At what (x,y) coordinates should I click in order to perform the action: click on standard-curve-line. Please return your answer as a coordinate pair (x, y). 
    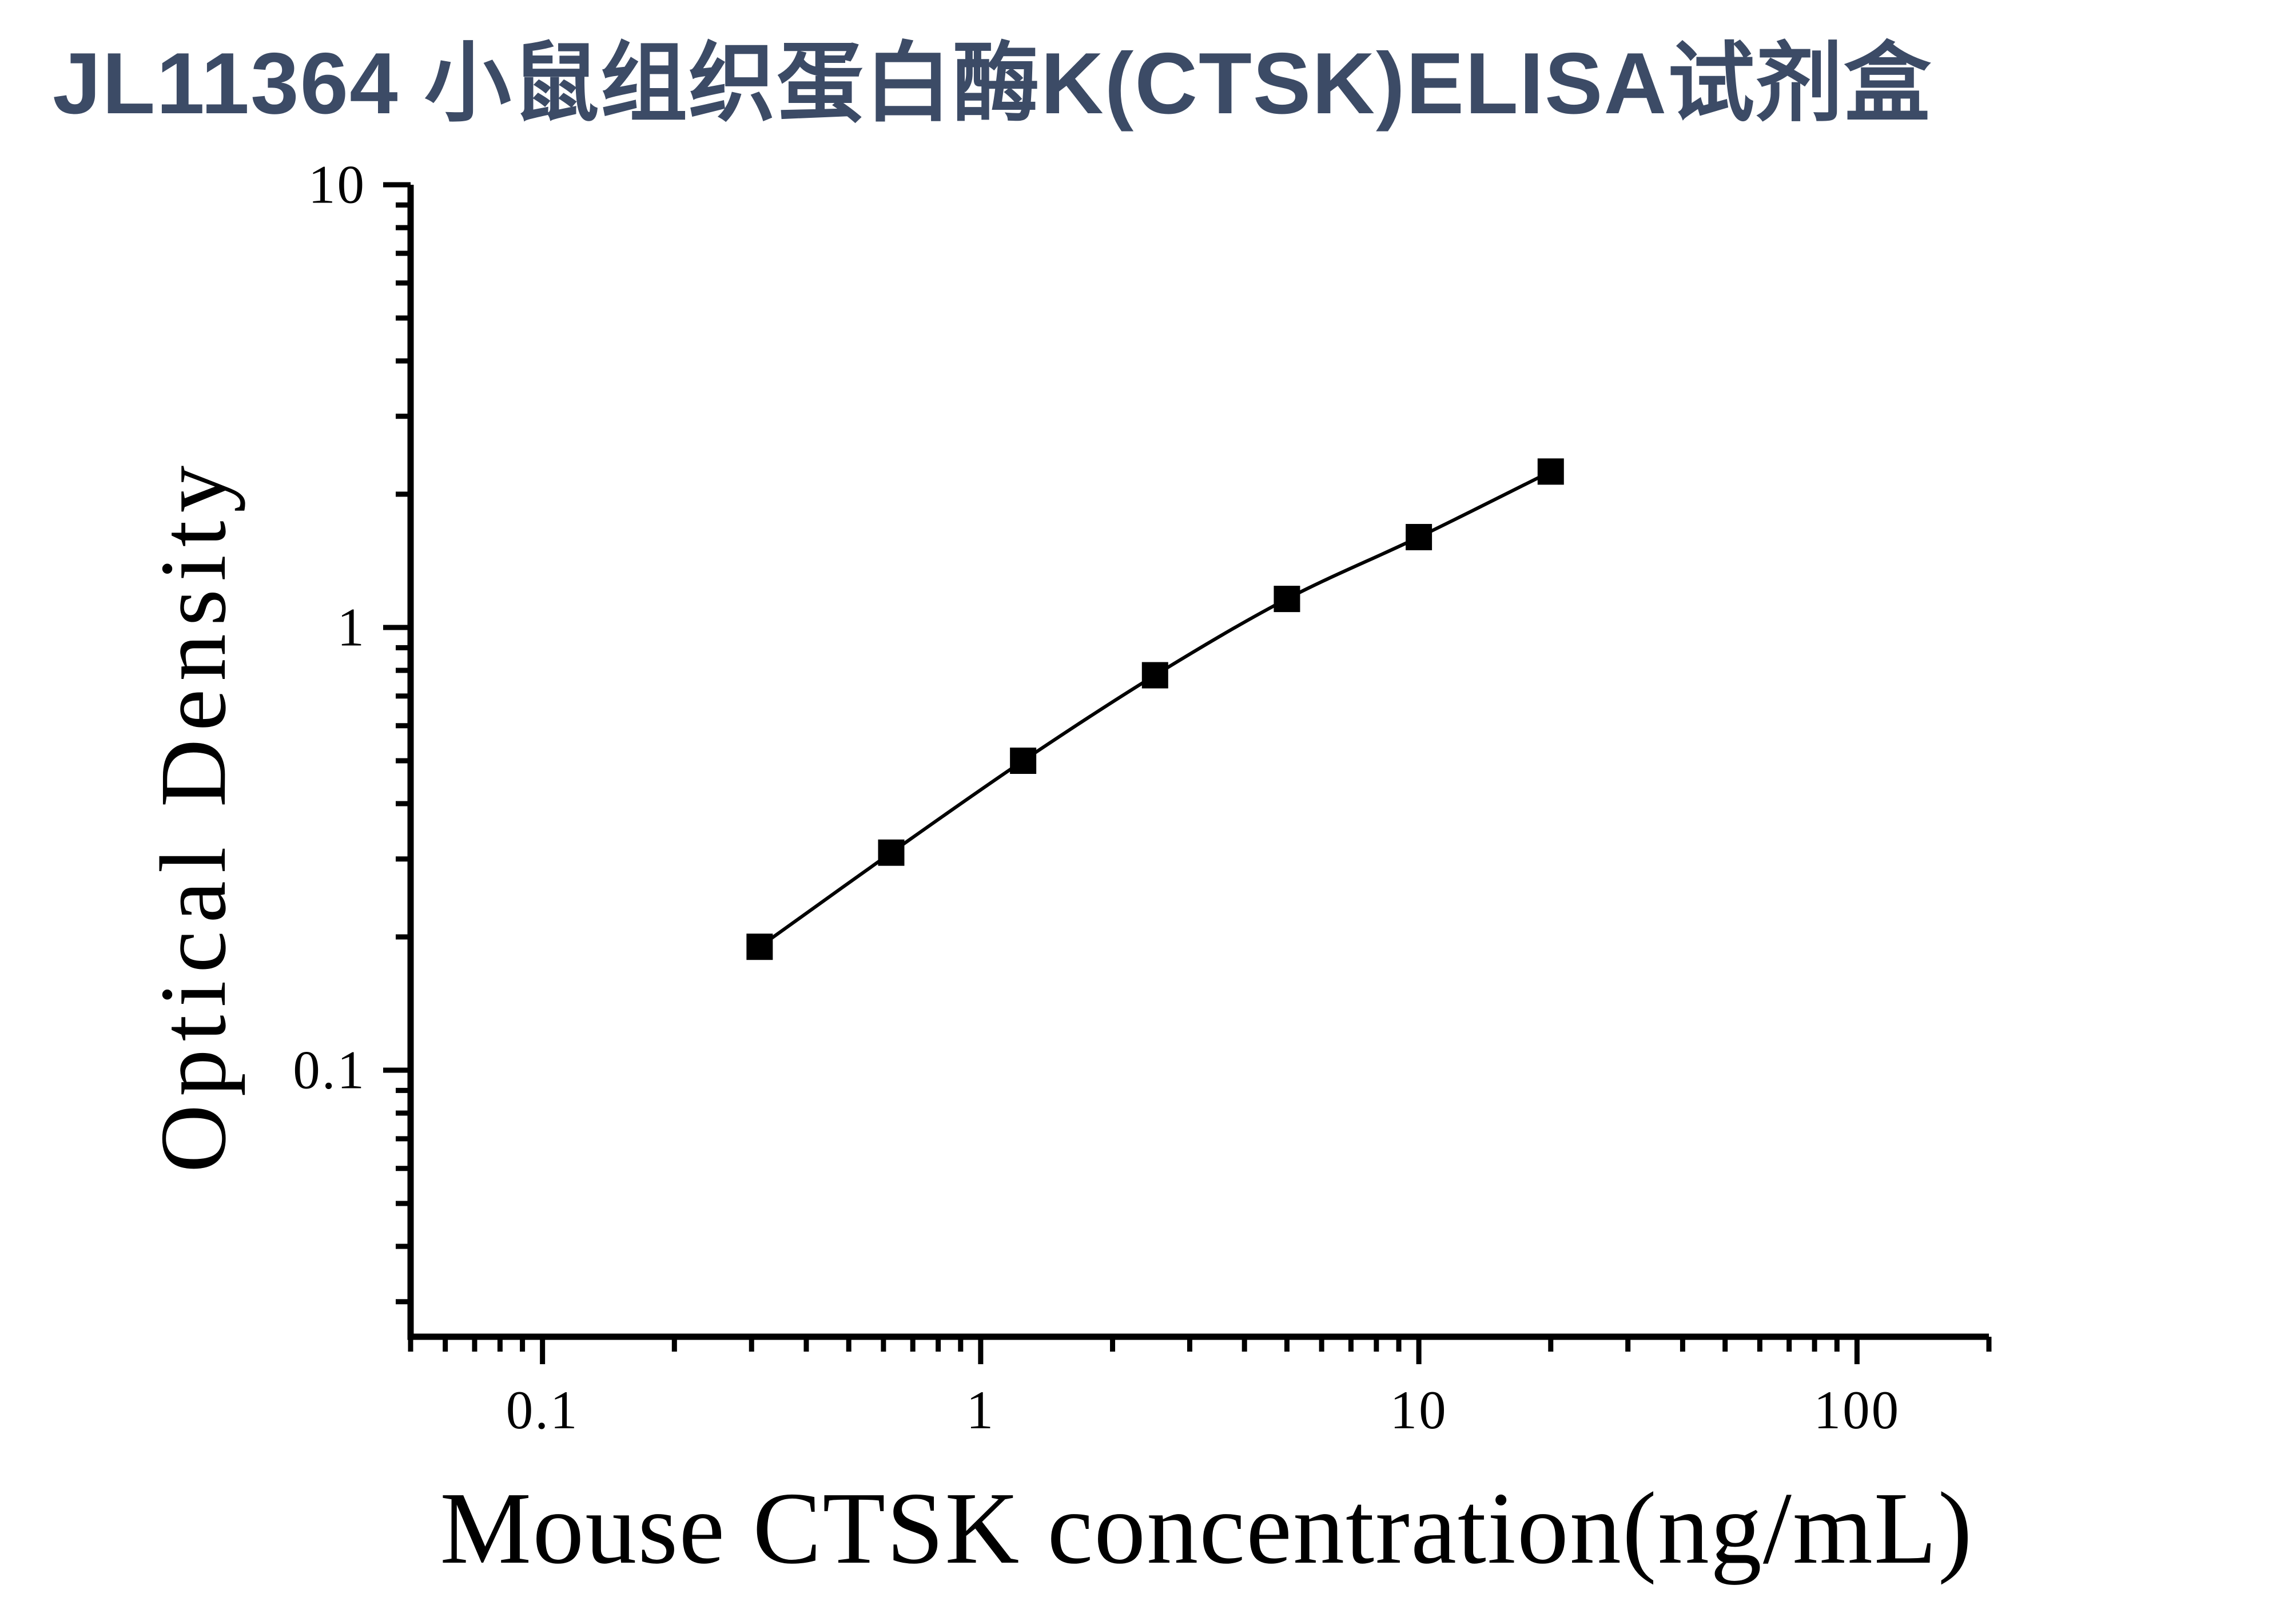
    Looking at the image, I should click on (1155, 709).